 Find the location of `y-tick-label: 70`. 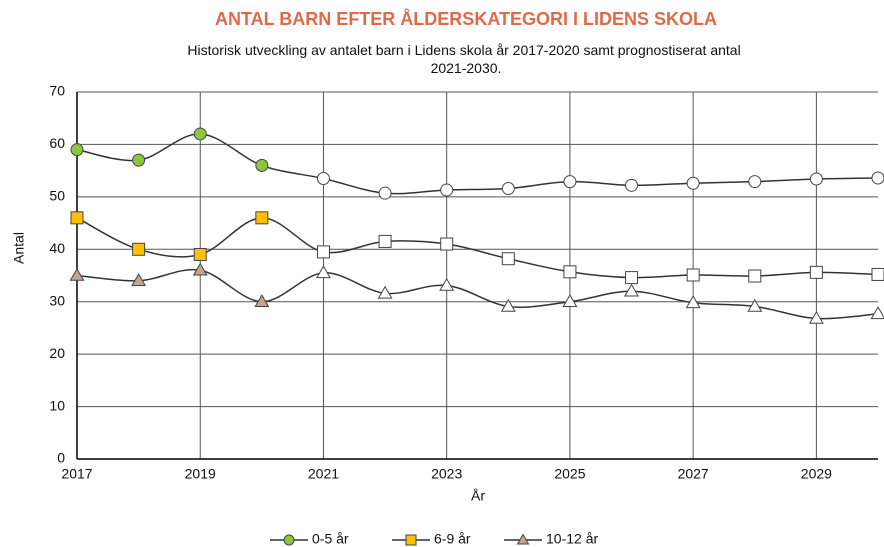

y-tick-label: 70 is located at coordinates (57, 91).